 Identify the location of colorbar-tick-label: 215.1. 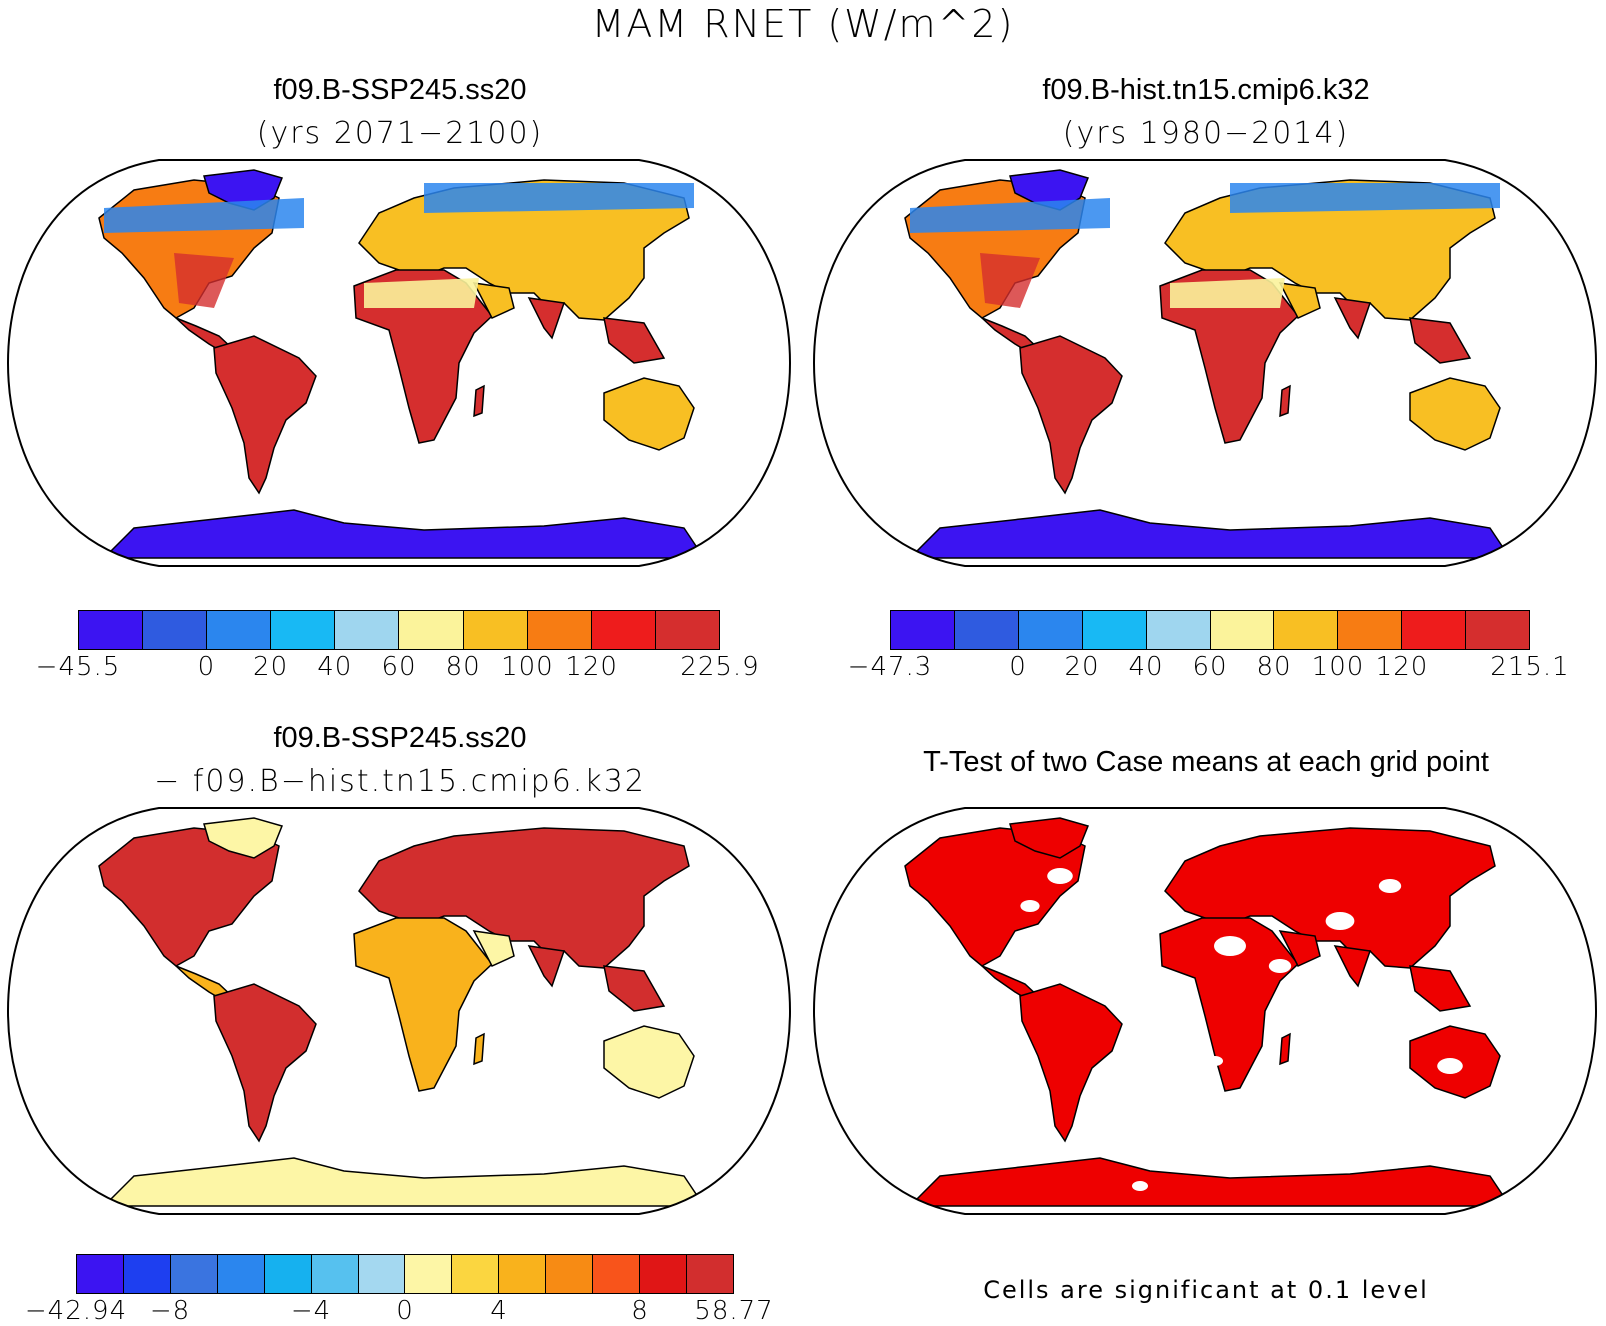
(1530, 667).